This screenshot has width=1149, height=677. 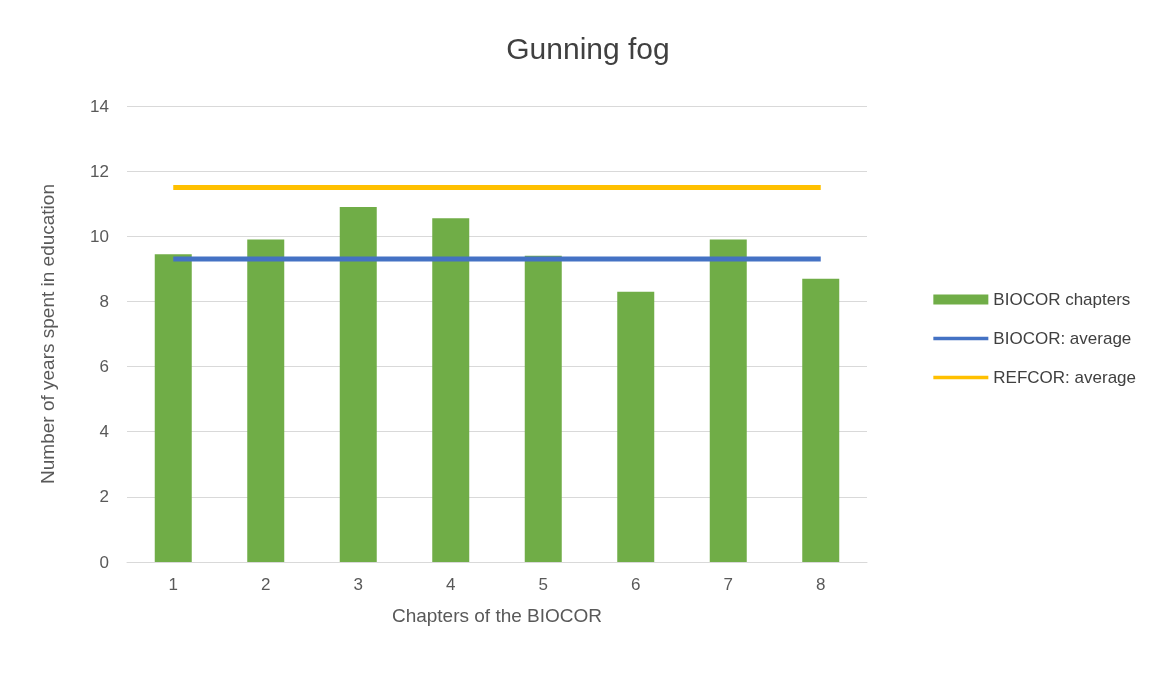 I want to click on x-tick-label: 2, so click(x=266, y=584).